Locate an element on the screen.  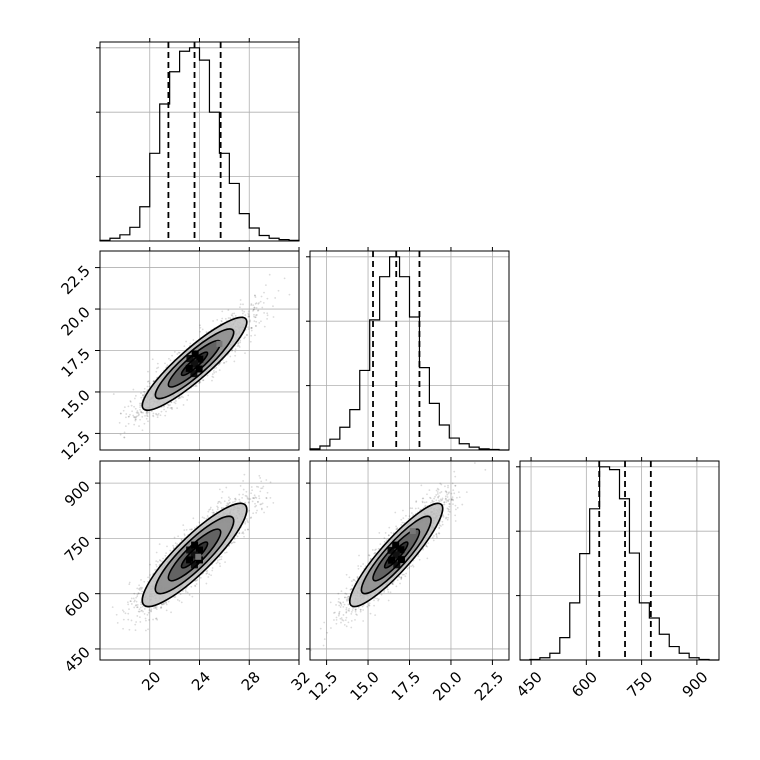
y-axis-p2: 12.5 15.0 17.5 20.0 22.5 is located at coordinates (78, 363).